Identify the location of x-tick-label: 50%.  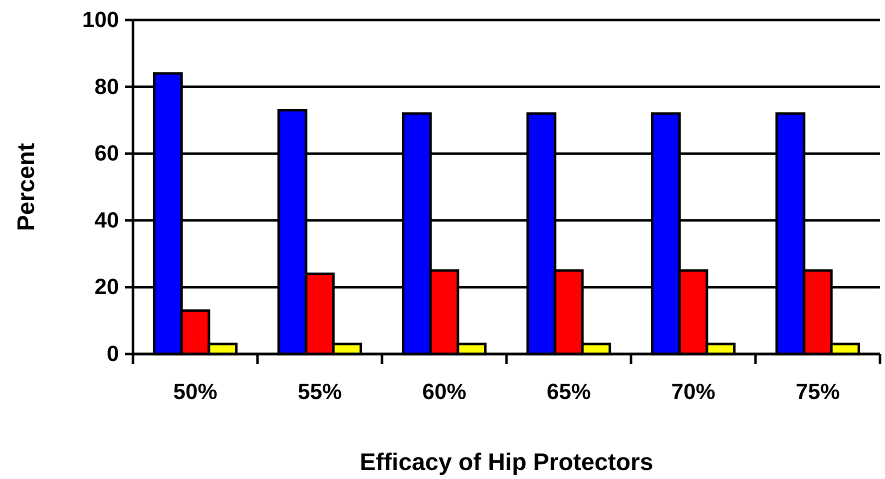
(195, 391).